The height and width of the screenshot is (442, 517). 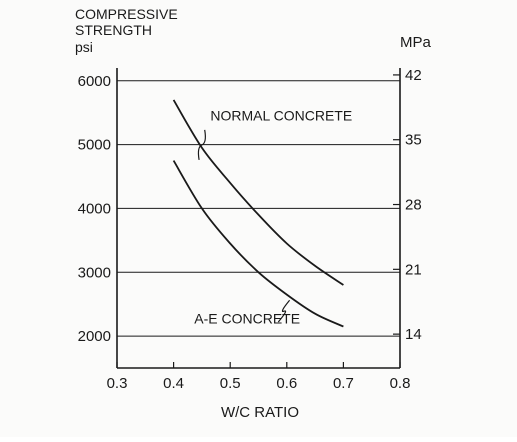 What do you see at coordinates (117, 383) in the screenshot?
I see `x-tick-label-0: 0.3` at bounding box center [117, 383].